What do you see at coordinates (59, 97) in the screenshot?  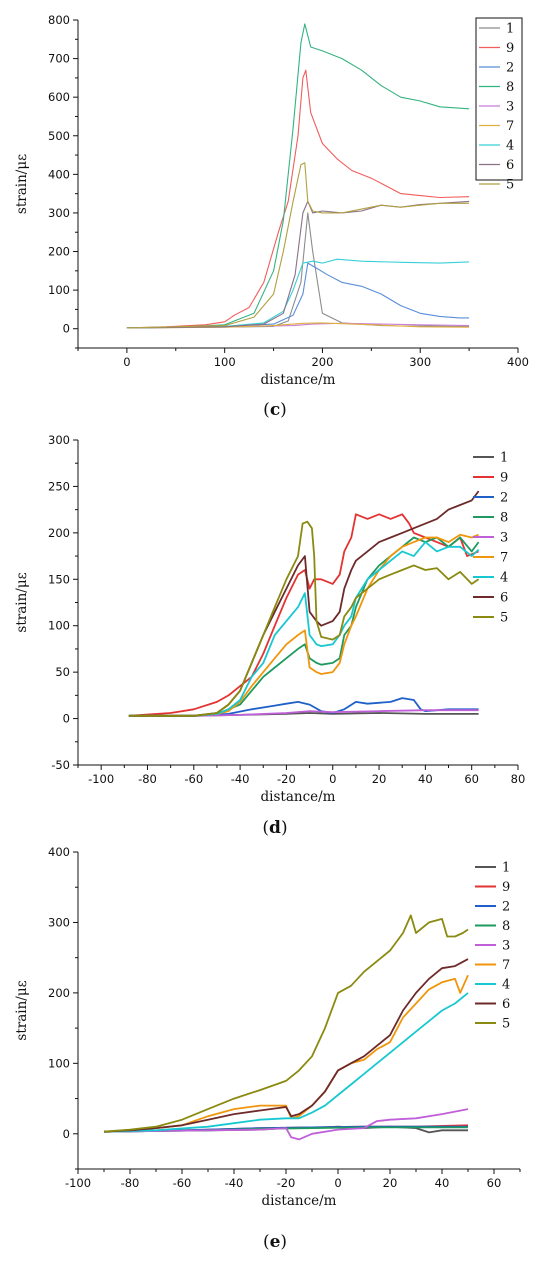 I see `y-tick-label: 600` at bounding box center [59, 97].